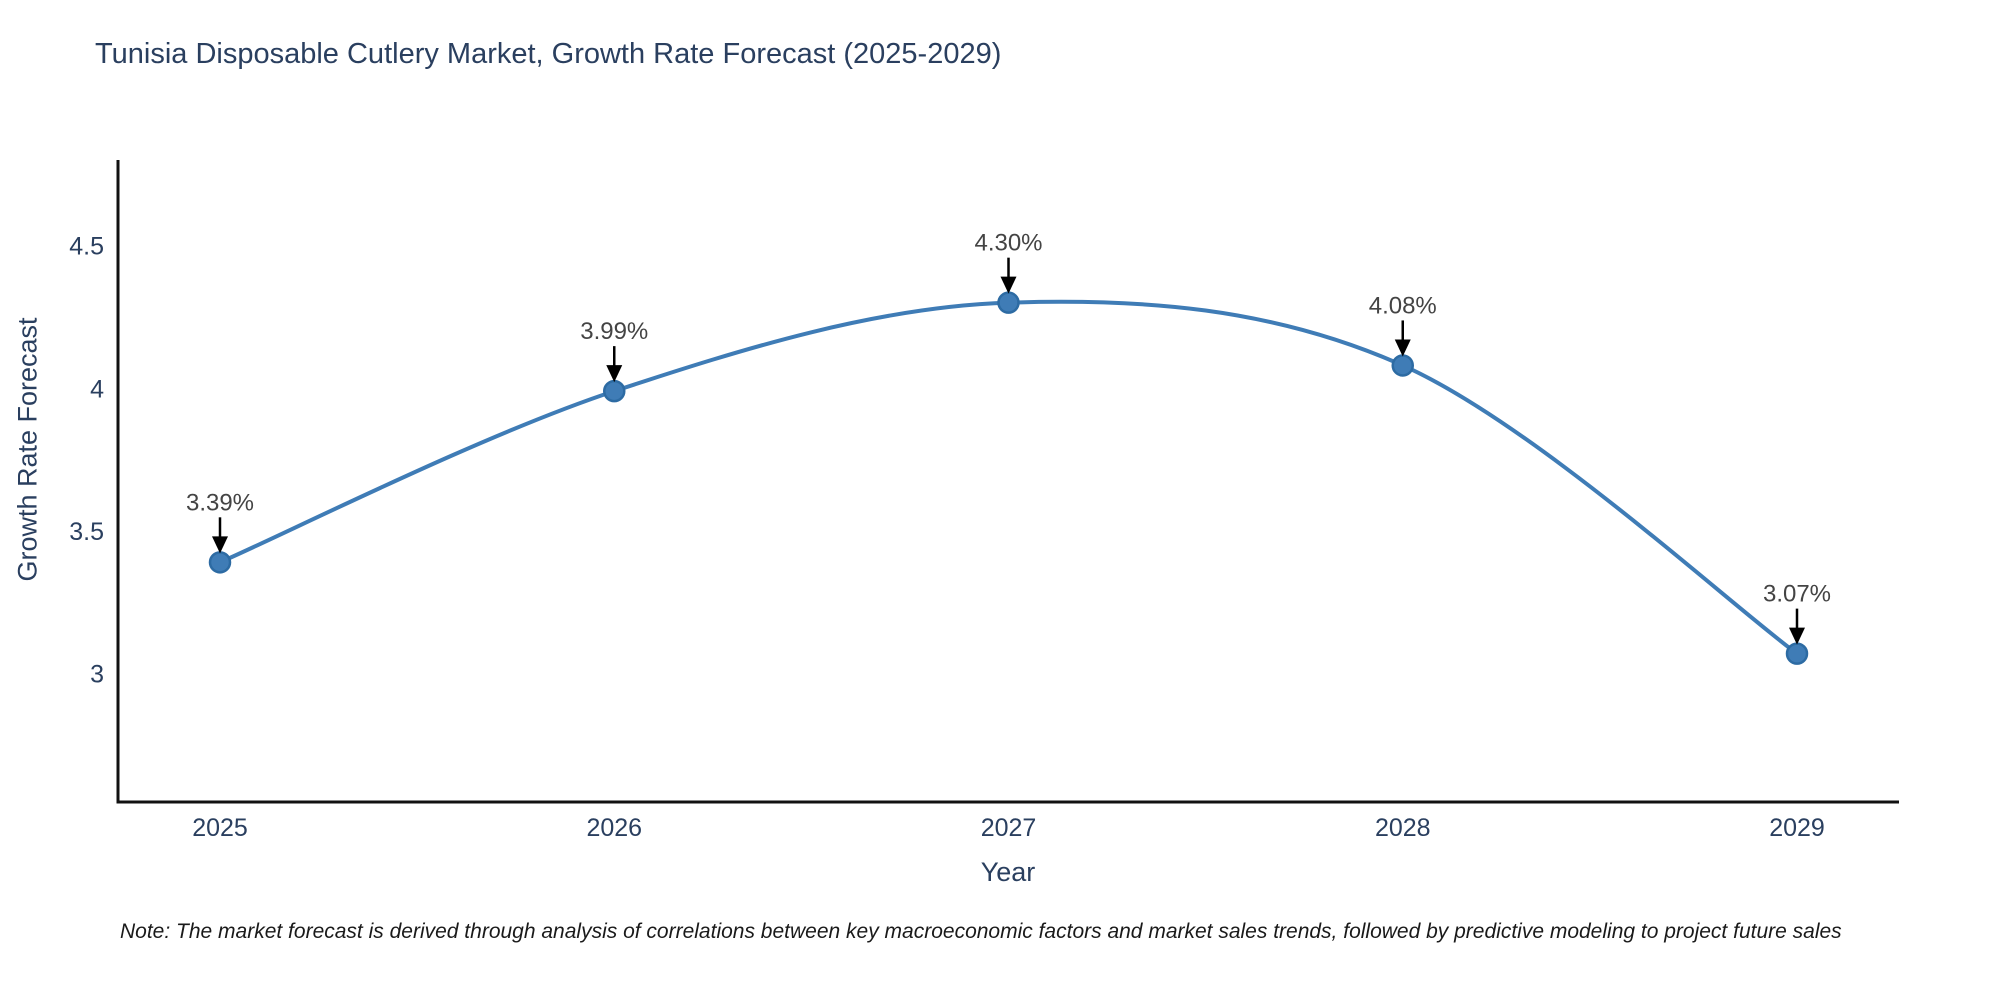 The width and height of the screenshot is (2000, 1000). Describe the element at coordinates (27, 449) in the screenshot. I see `y-axis-title: Growth Rate Forecast` at that location.